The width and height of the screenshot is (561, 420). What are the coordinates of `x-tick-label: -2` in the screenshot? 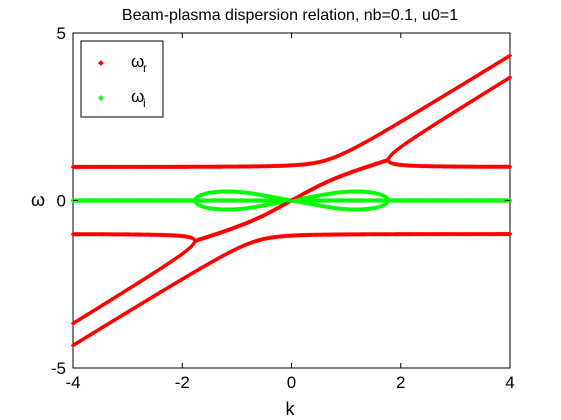 It's located at (182, 382).